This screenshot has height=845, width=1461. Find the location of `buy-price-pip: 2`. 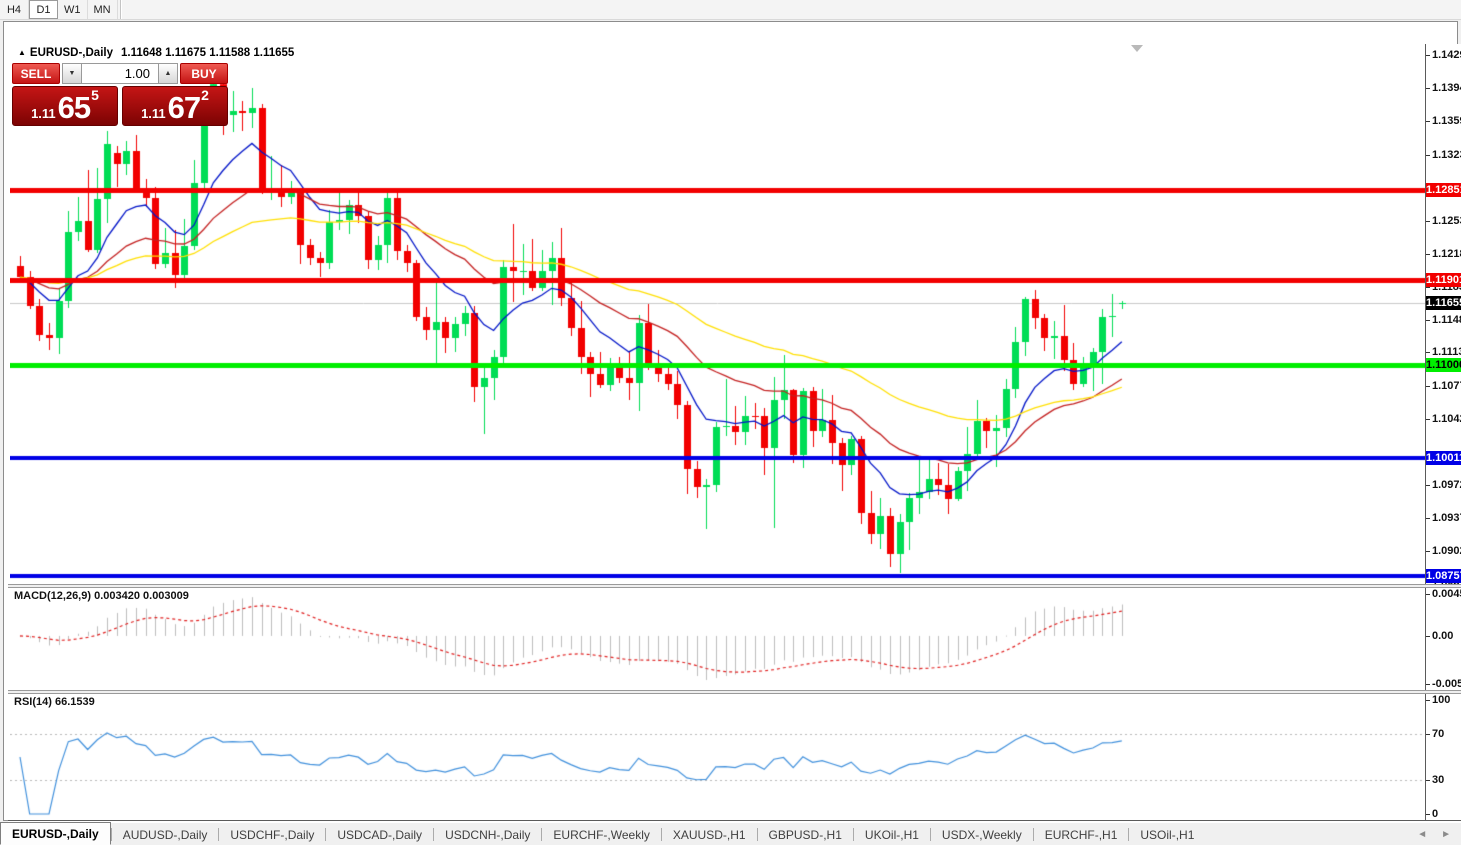

buy-price-pip: 2 is located at coordinates (205, 95).